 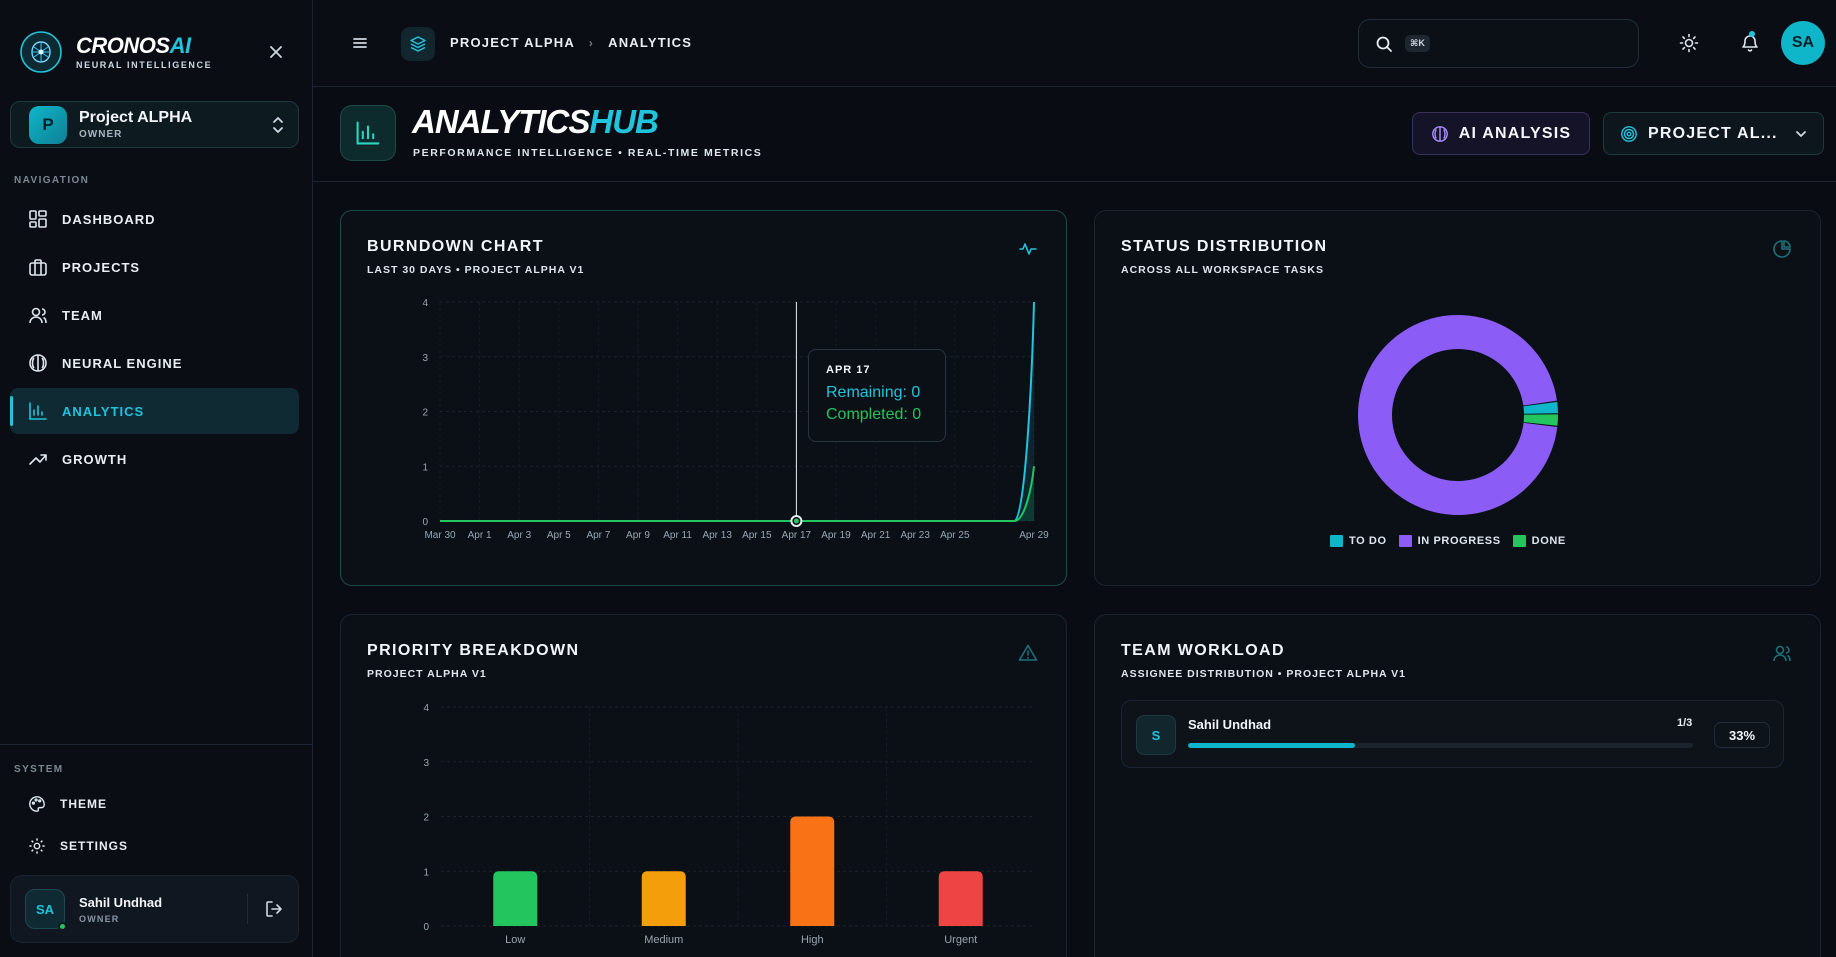 I want to click on sidebar-item-projects: PROJECTS, so click(x=154, y=267).